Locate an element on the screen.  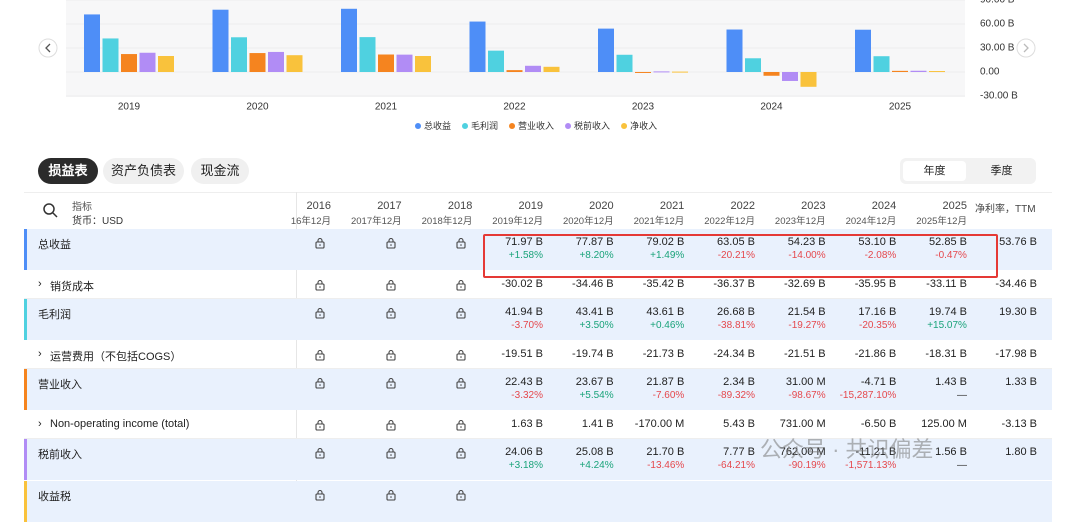
cell-ttm: 1.33 B is located at coordinates (1021, 382).